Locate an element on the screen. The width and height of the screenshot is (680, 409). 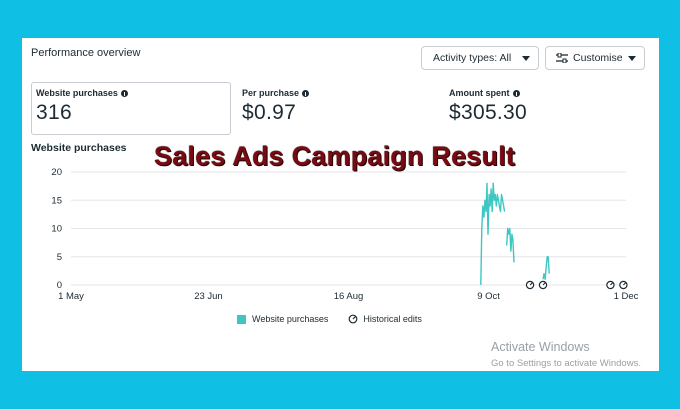
metric-value: $305.30 is located at coordinates (488, 112).